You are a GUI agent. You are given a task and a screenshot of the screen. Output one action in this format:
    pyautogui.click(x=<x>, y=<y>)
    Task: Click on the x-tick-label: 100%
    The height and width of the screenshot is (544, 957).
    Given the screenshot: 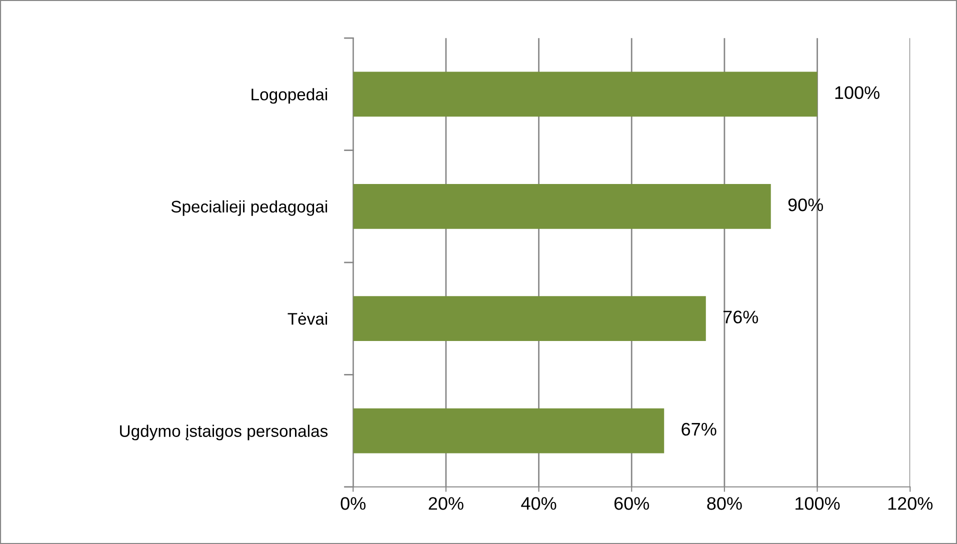 What is the action you would take?
    pyautogui.click(x=818, y=503)
    